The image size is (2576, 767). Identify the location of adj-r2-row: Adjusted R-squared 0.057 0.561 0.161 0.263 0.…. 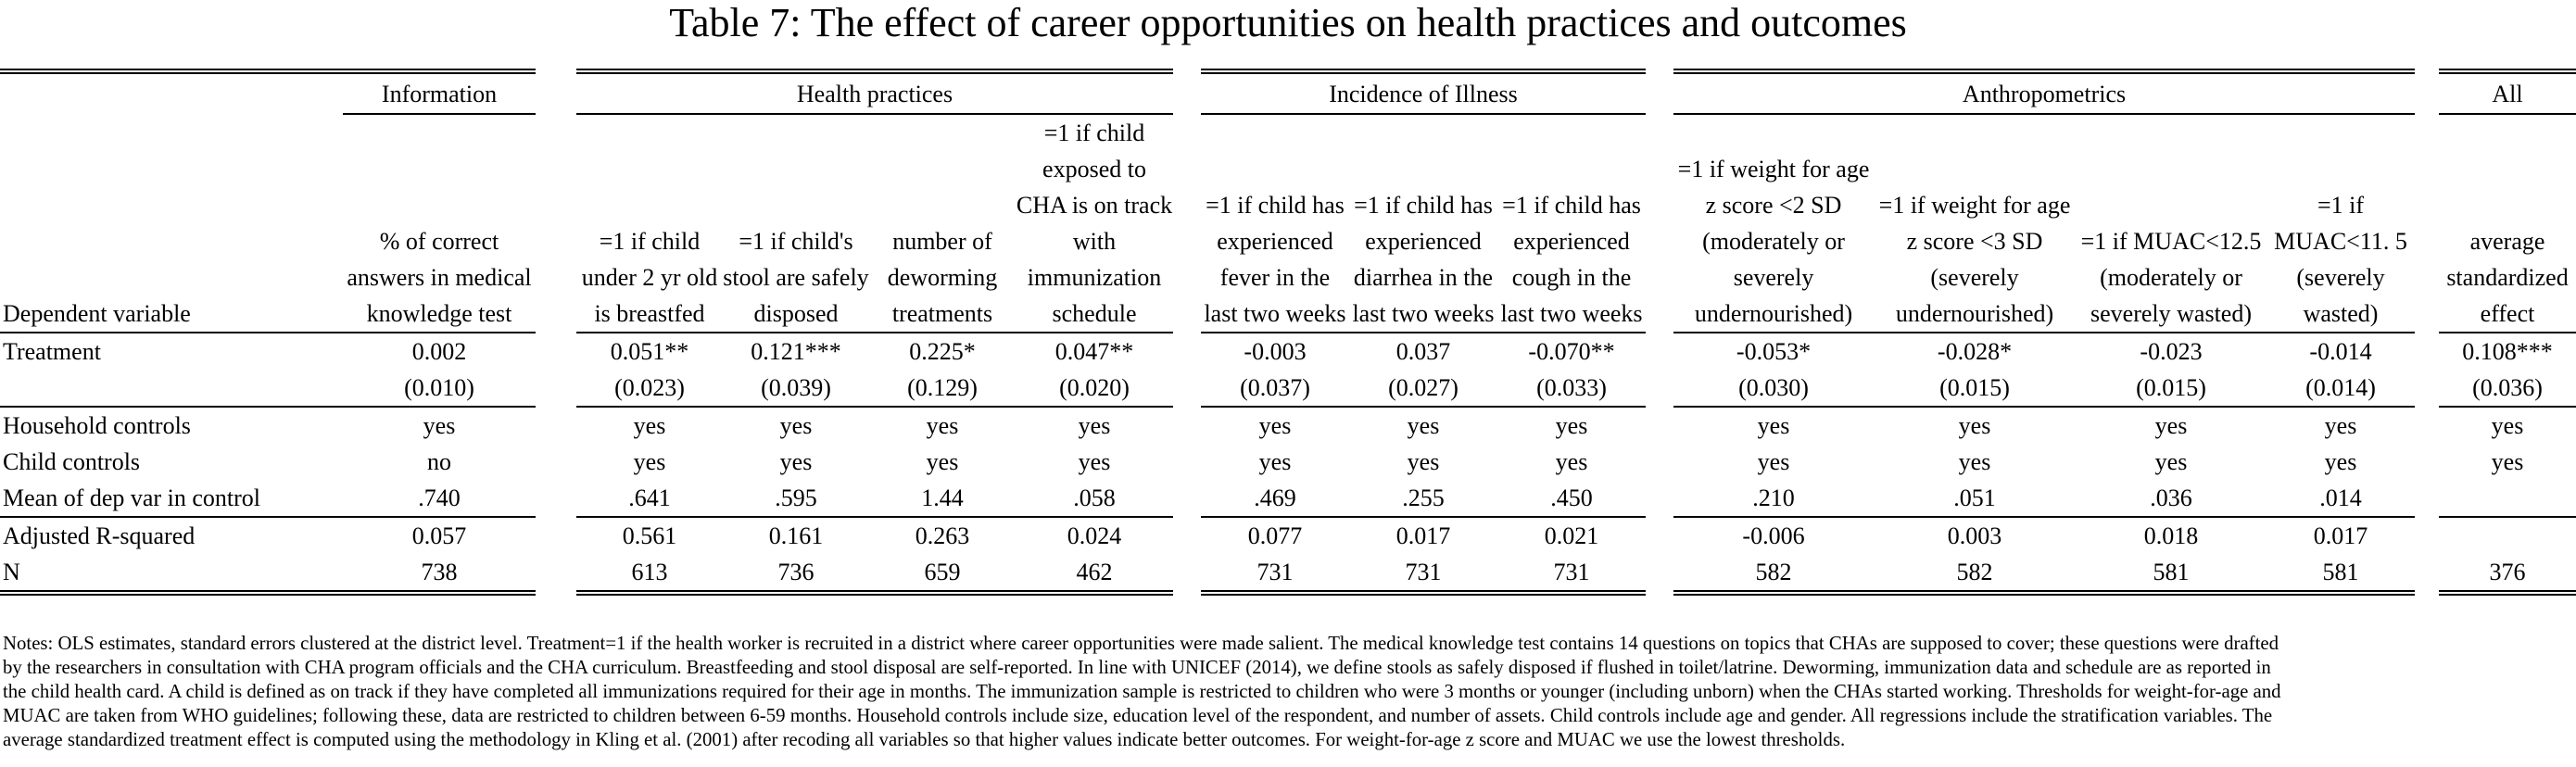
(1288, 535).